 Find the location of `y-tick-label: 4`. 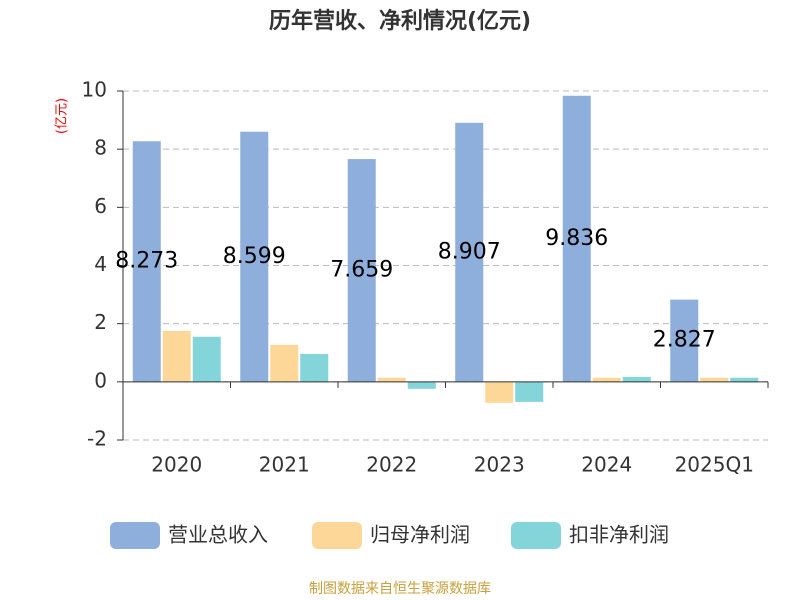

y-tick-label: 4 is located at coordinates (100, 264).